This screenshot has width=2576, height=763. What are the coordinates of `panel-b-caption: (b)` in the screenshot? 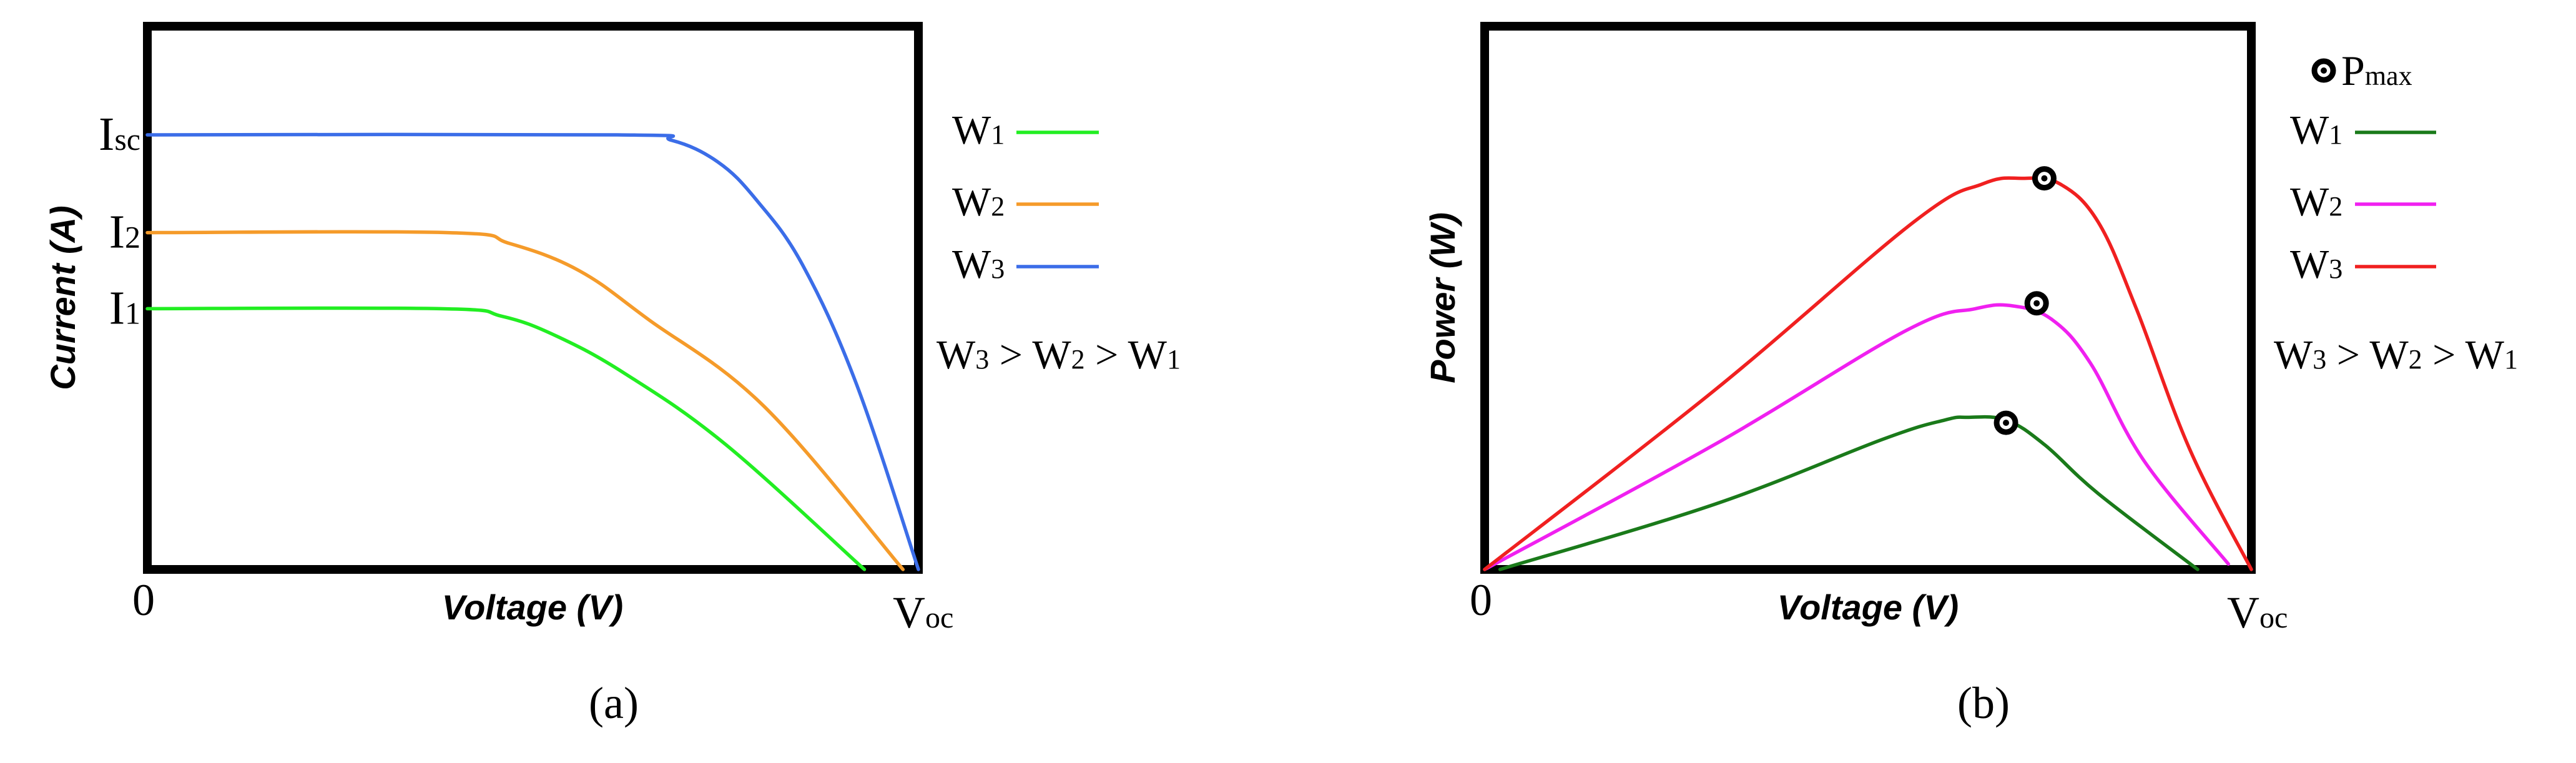 It's located at (1983, 703).